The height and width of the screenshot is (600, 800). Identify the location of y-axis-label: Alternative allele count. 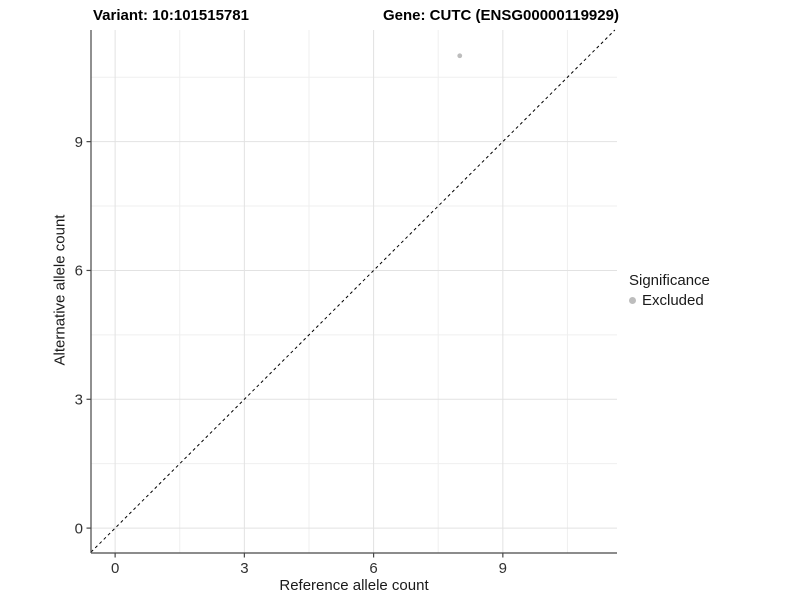
(60, 290).